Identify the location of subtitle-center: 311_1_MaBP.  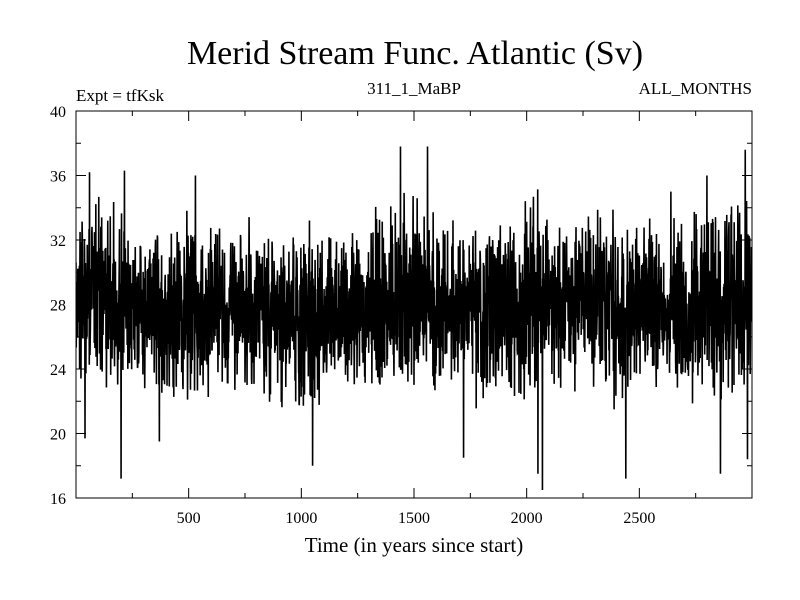
(414, 88).